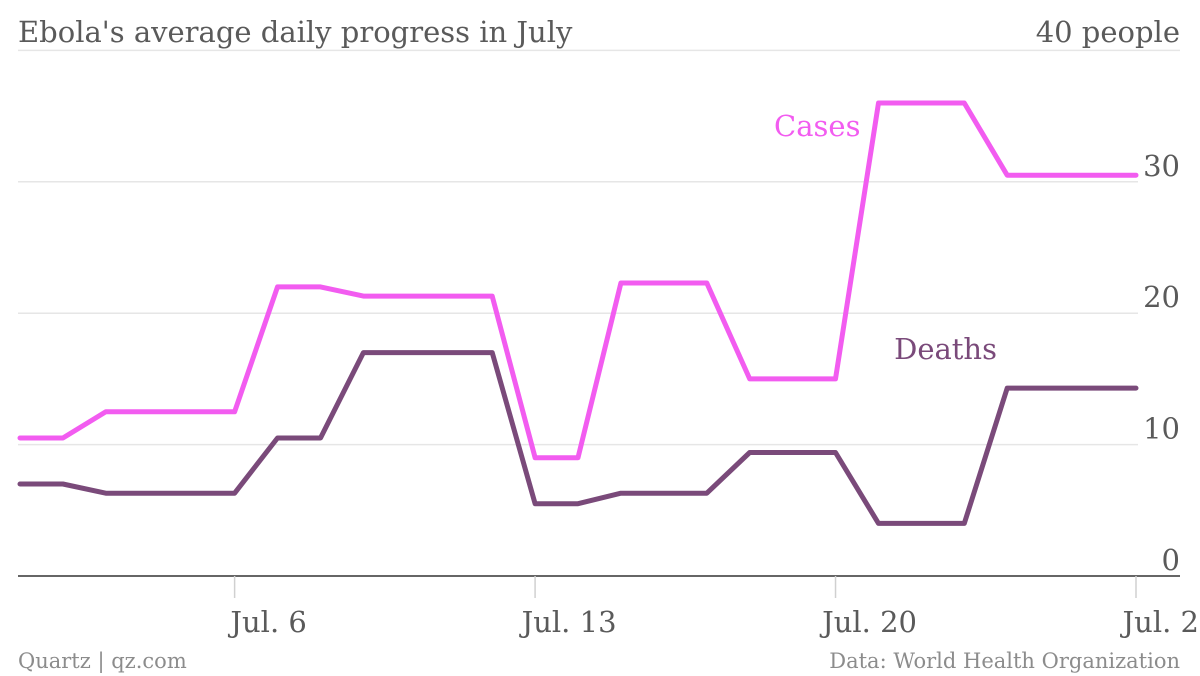  What do you see at coordinates (1161, 429) in the screenshot?
I see `y-tick-label: 10` at bounding box center [1161, 429].